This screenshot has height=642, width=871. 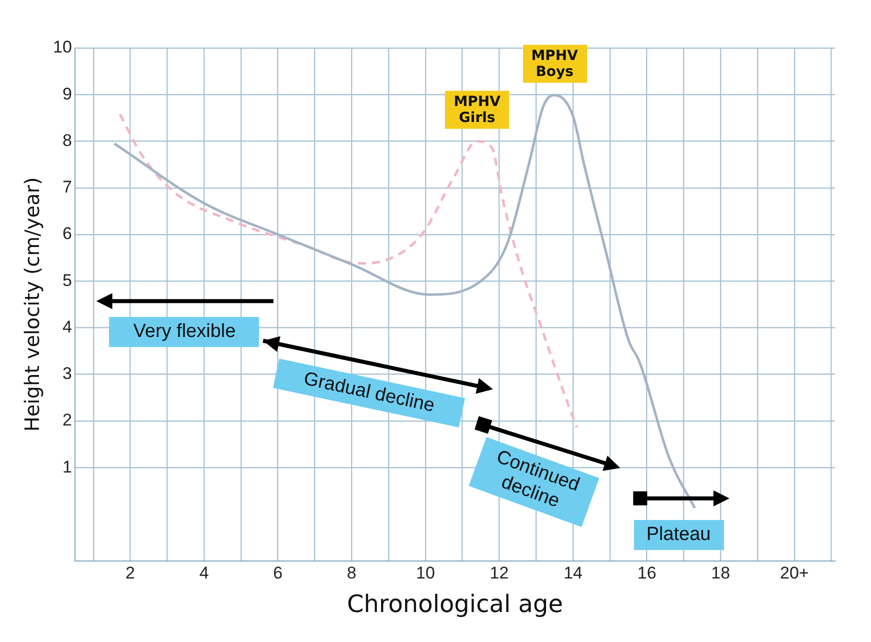 What do you see at coordinates (720, 573) in the screenshot?
I see `x-tick-label: 18` at bounding box center [720, 573].